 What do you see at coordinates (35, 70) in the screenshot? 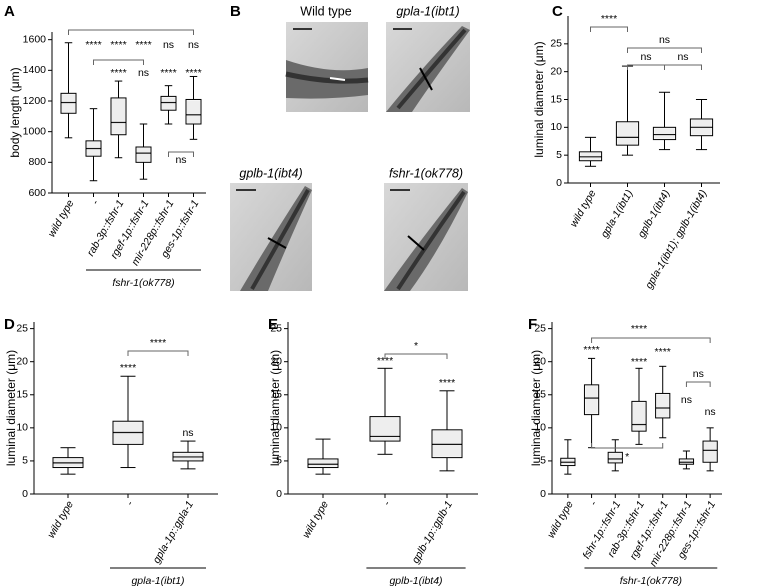
I see `y-tick-label: 1400` at bounding box center [35, 70].